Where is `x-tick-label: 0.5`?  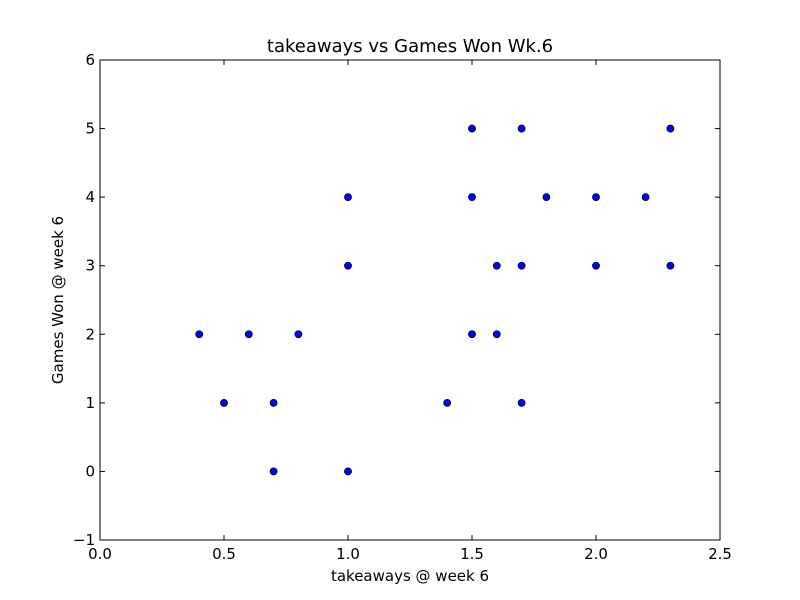
x-tick-label: 0.5 is located at coordinates (224, 554).